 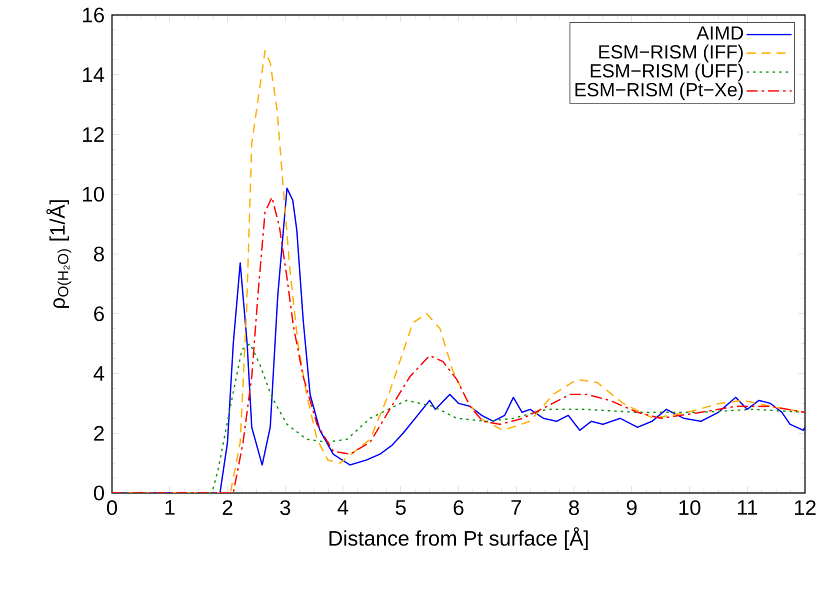 I want to click on y-tick-label: 12, so click(x=93, y=134).